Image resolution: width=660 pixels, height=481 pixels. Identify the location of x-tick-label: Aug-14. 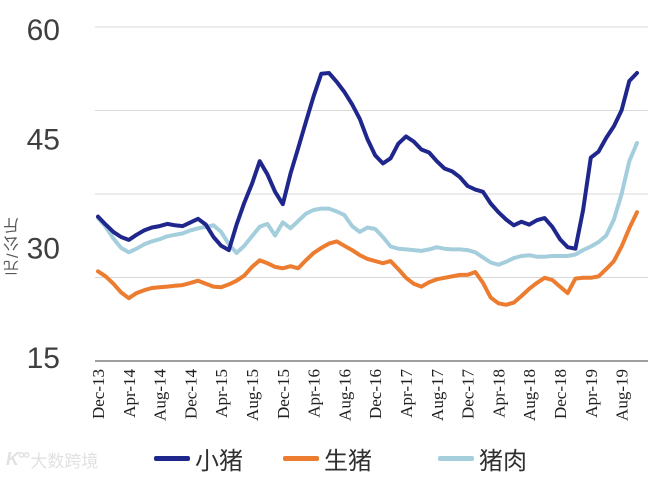
(160, 395).